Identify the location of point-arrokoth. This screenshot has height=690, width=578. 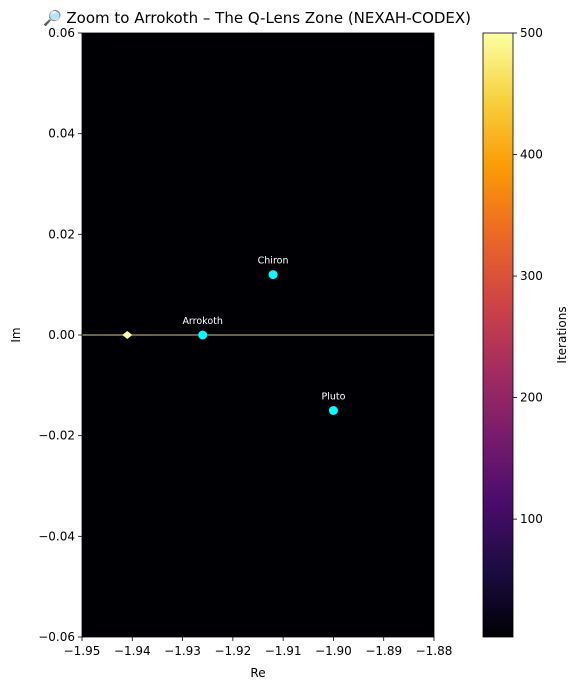
(203, 335).